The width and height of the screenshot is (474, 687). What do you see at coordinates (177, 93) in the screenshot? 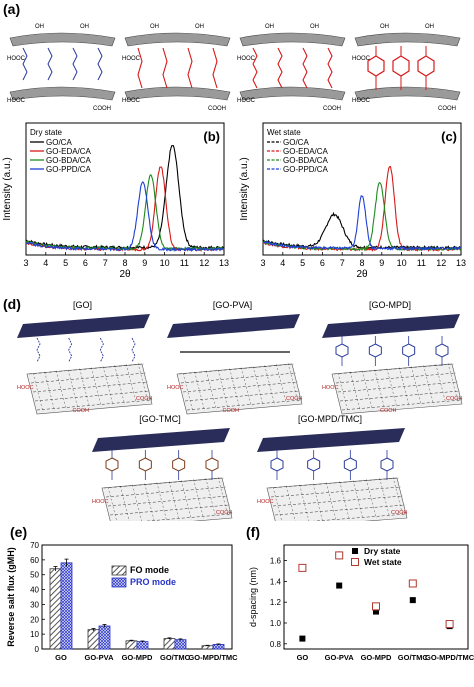
I see `bottom-sheet` at bounding box center [177, 93].